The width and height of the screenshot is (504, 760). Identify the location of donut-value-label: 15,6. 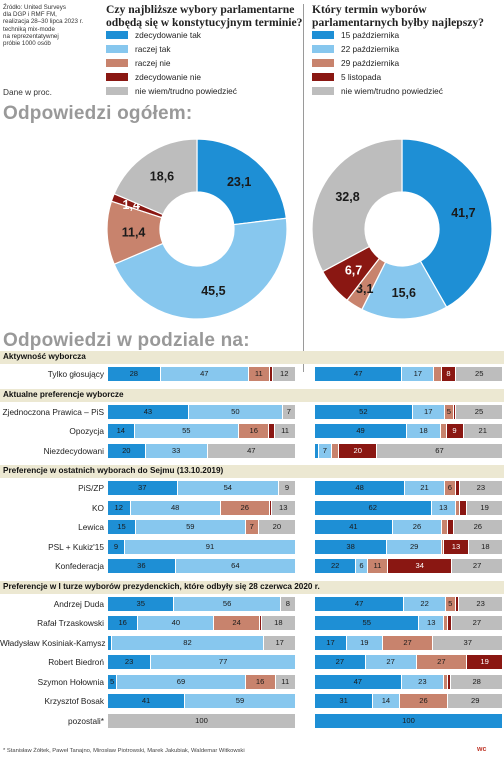
(404, 293).